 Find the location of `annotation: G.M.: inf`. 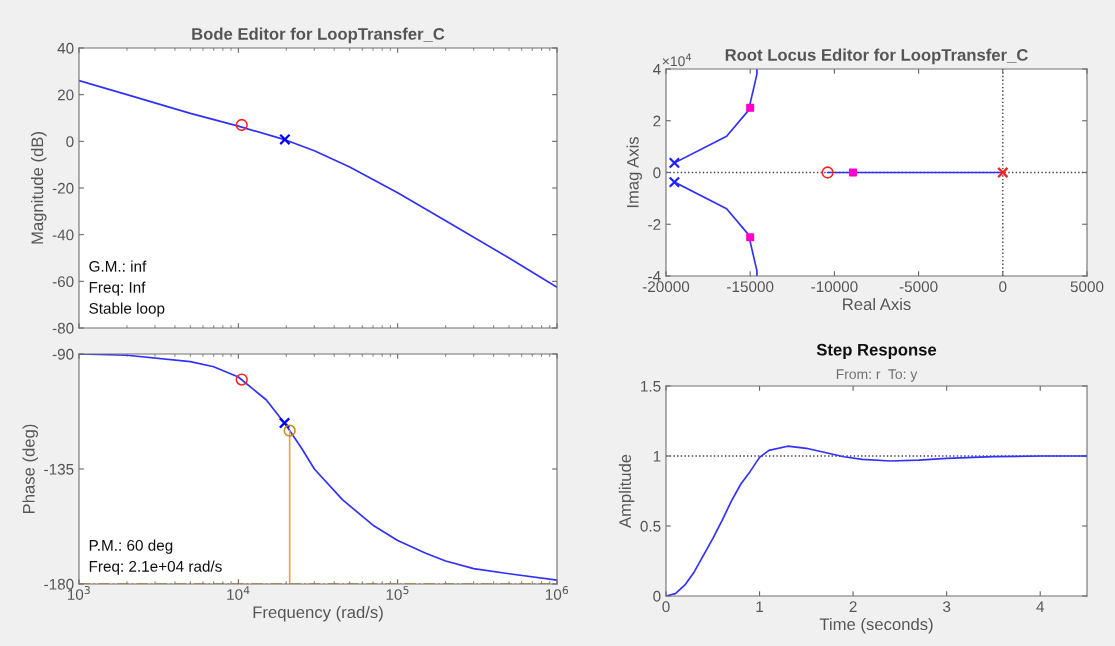

annotation: G.M.: inf is located at coordinates (118, 266).